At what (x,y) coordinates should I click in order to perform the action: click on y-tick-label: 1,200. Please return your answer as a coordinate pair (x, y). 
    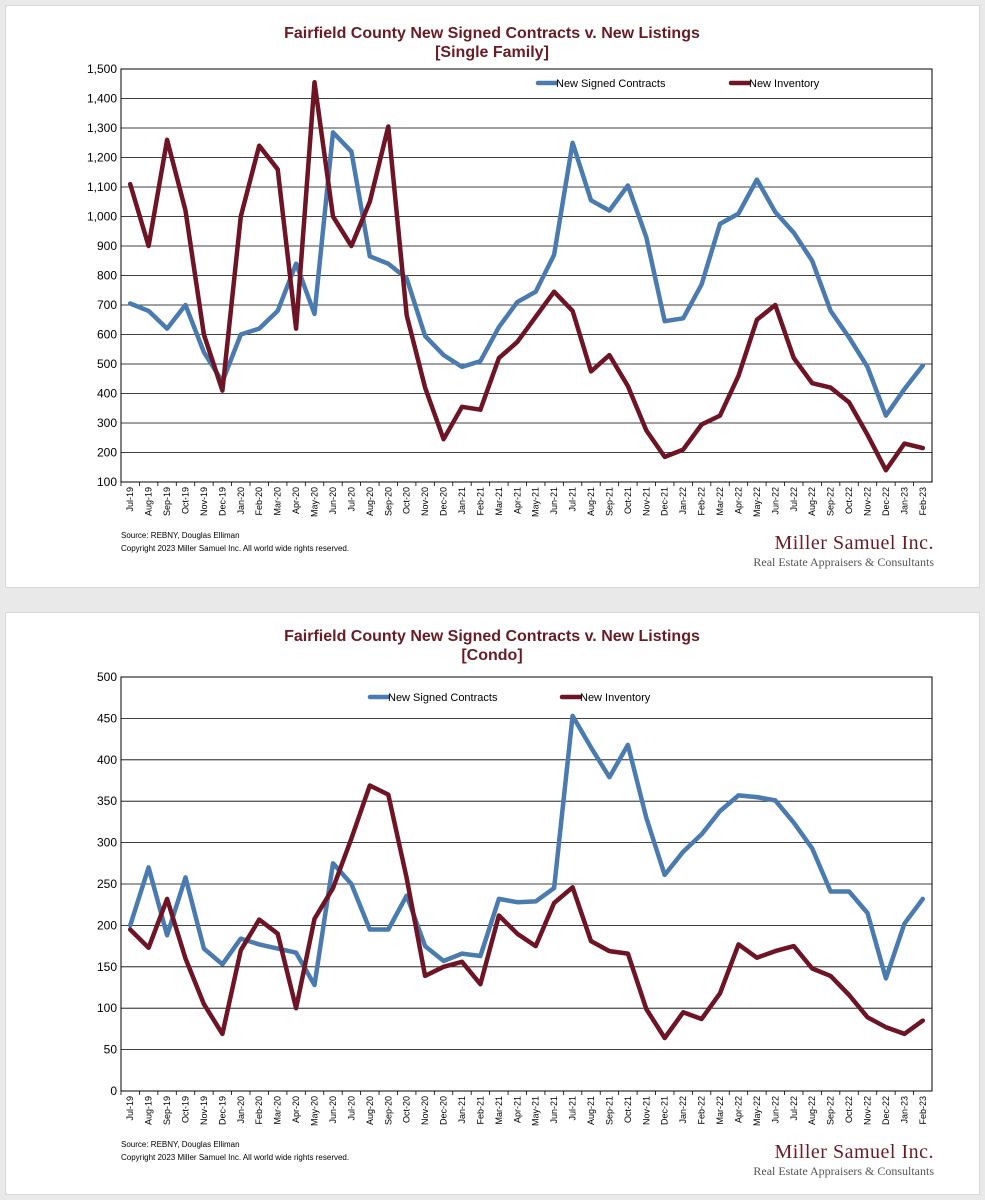
    Looking at the image, I should click on (102, 158).